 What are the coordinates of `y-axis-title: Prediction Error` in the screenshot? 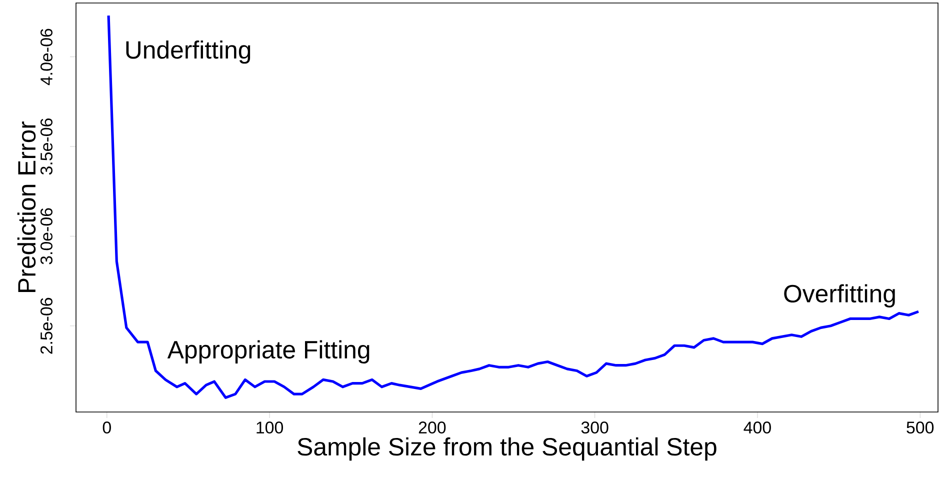 It's located at (26, 206).